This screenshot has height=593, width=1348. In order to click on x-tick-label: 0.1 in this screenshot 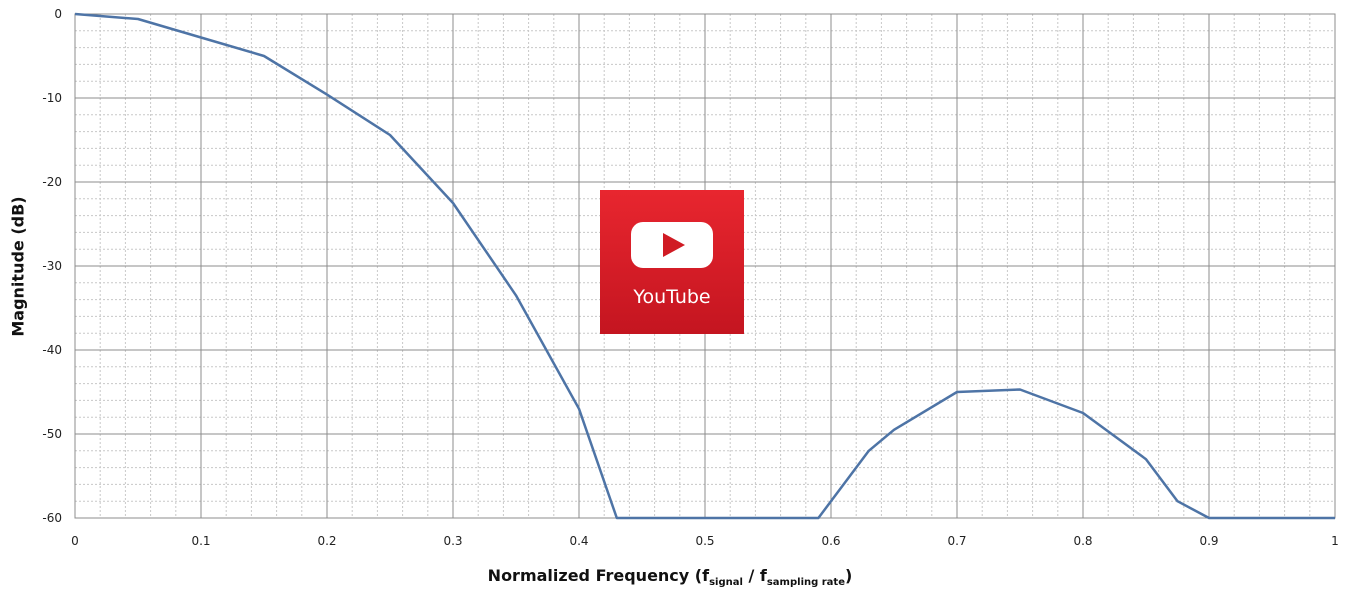, I will do `click(200, 541)`.